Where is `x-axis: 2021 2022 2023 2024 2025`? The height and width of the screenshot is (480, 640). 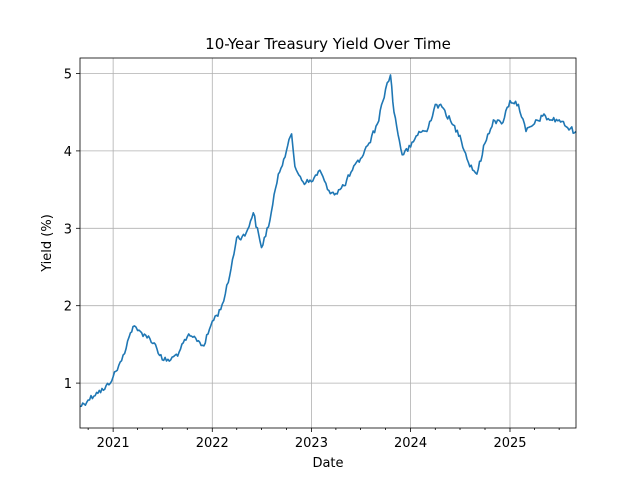 x-axis: 2021 2022 2023 2024 2025 is located at coordinates (323, 439).